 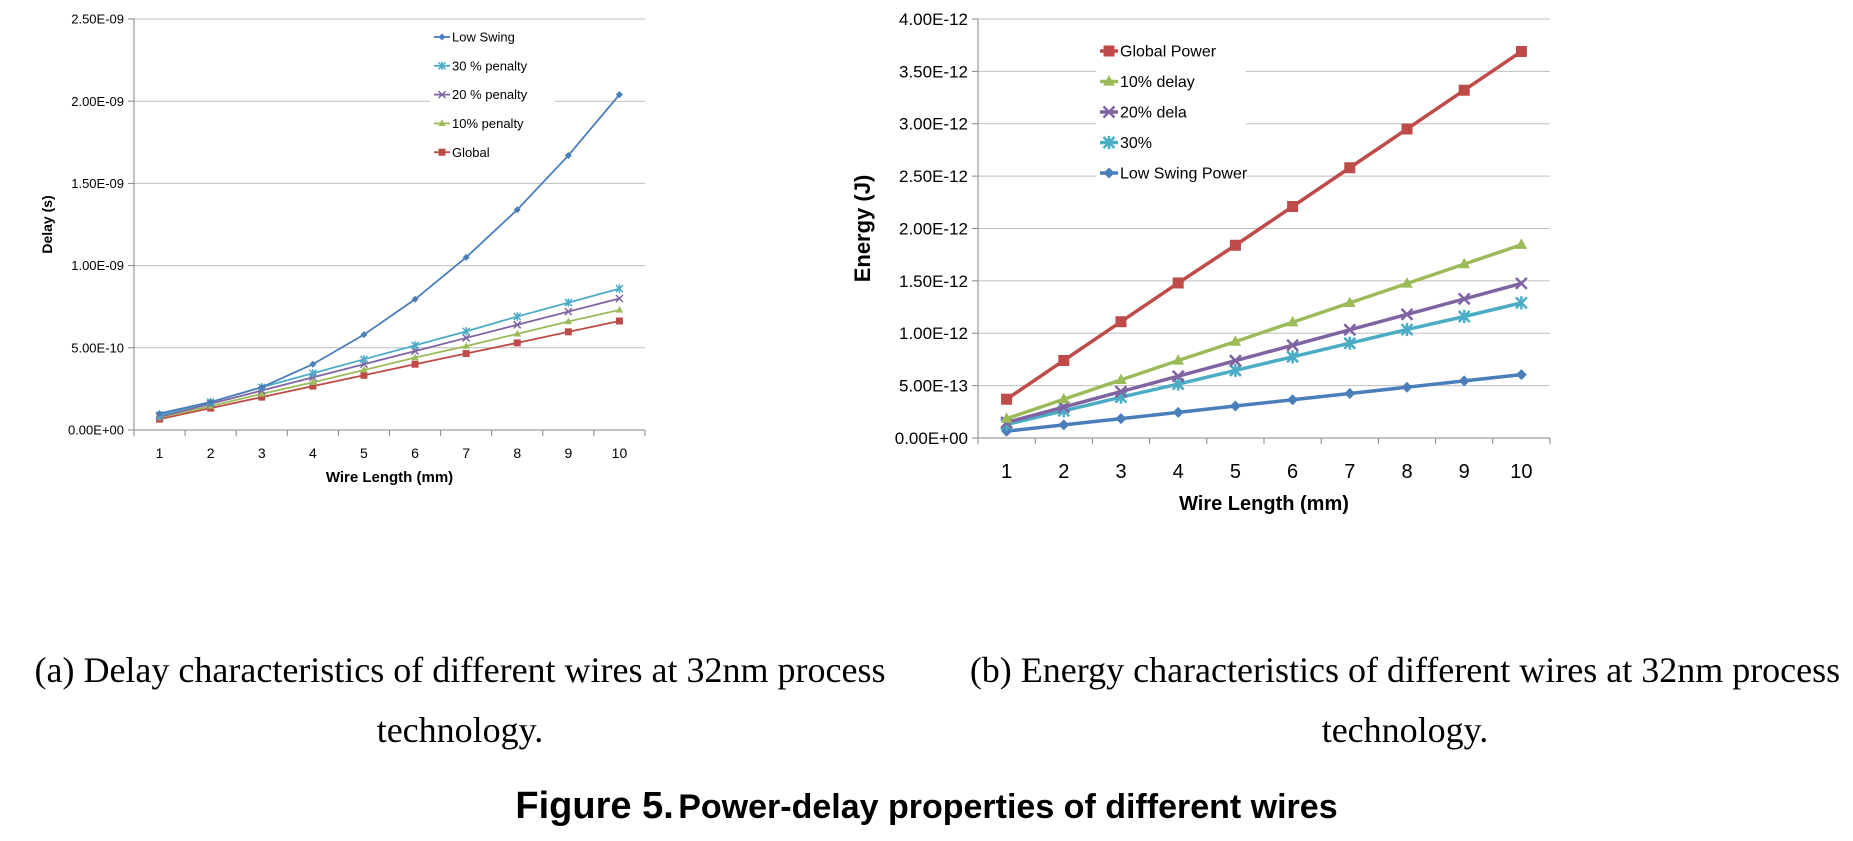 What do you see at coordinates (933, 71) in the screenshot?
I see `y-tick-label: 3.50E-12` at bounding box center [933, 71].